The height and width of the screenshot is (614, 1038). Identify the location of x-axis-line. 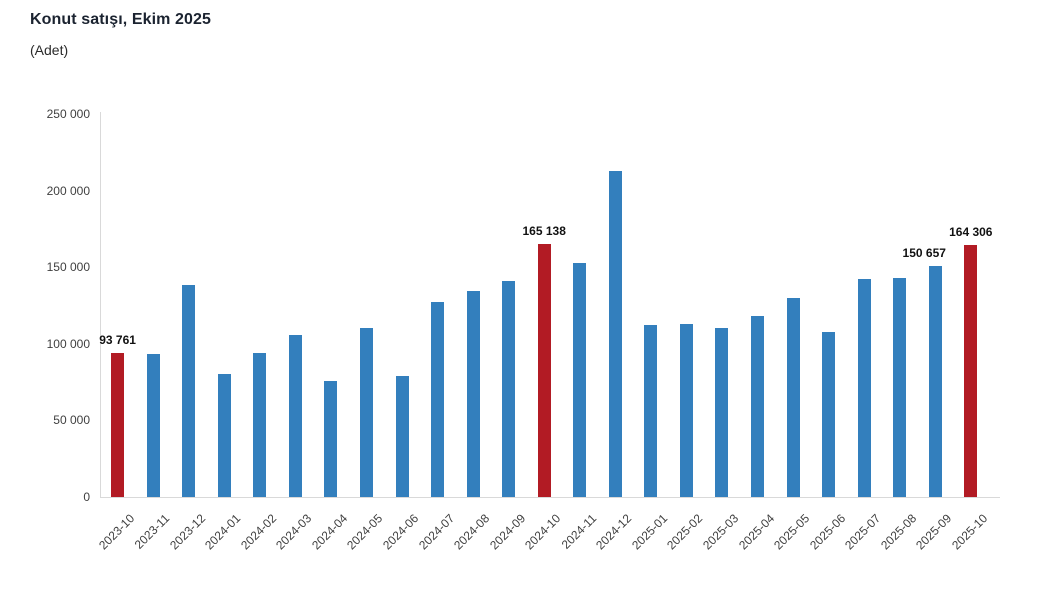
(550, 497).